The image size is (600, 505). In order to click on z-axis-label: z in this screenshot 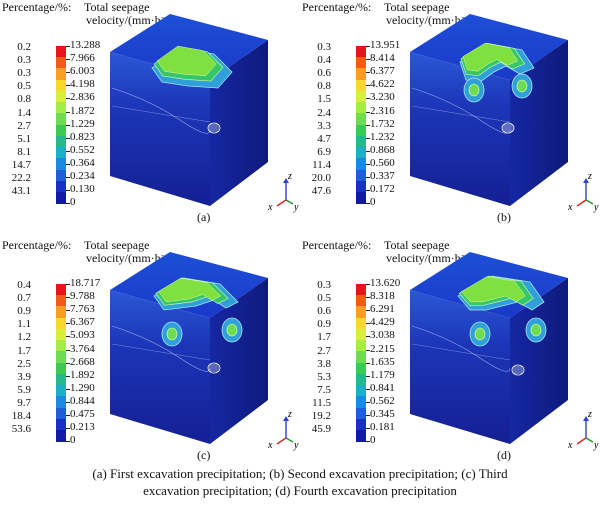, I will do `click(589, 414)`.